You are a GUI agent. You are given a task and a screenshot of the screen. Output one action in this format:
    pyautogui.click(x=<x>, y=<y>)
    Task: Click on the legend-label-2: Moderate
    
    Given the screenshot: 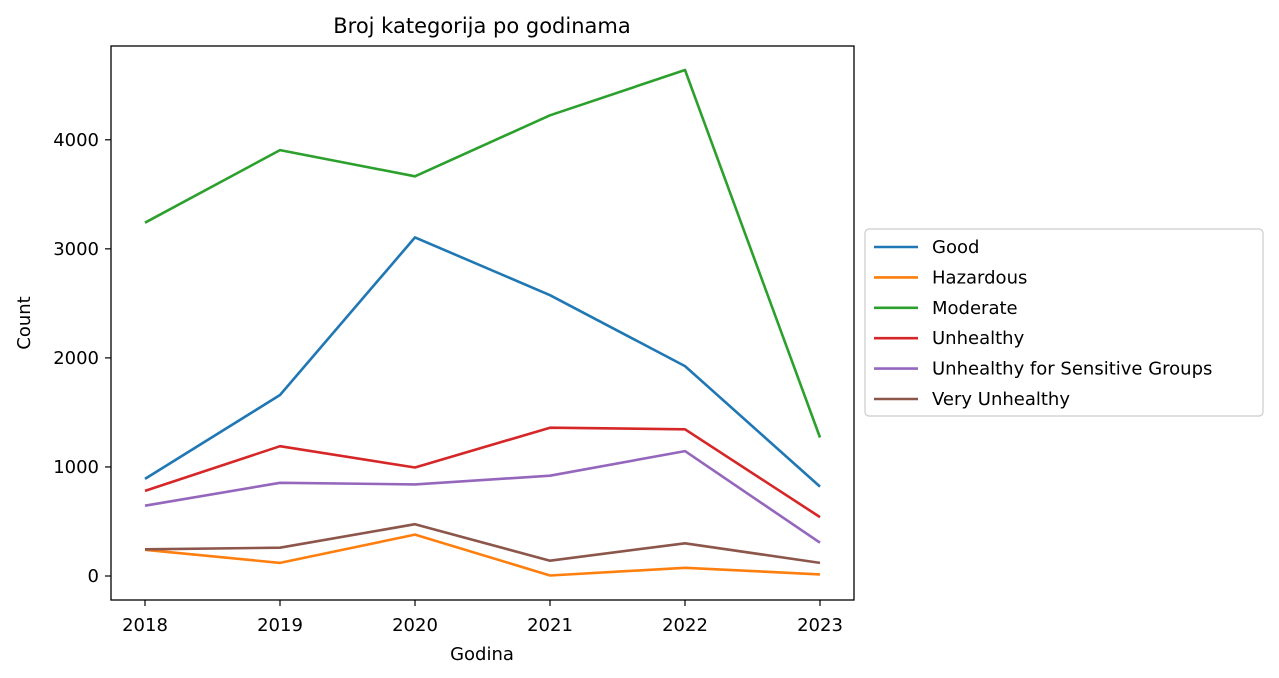 What is the action you would take?
    pyautogui.click(x=975, y=308)
    